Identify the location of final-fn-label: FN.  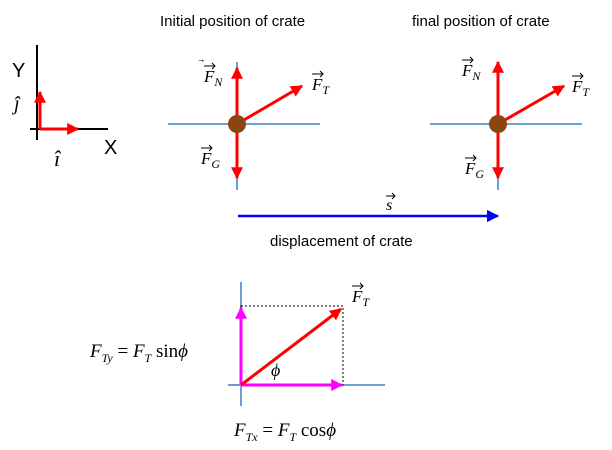
(471, 69).